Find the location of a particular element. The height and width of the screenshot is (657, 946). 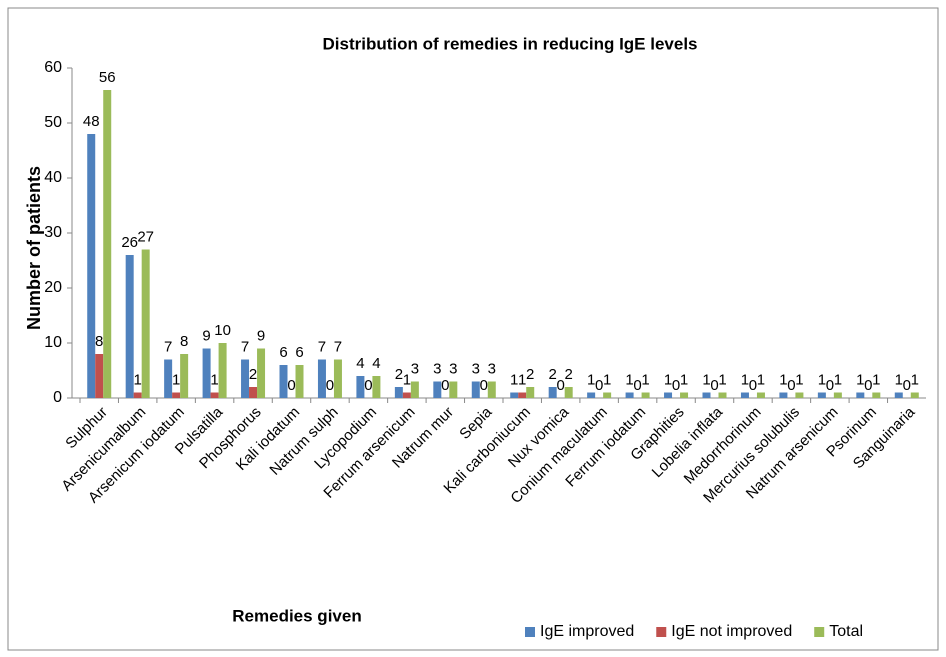

data-label: 56 is located at coordinates (107, 77).